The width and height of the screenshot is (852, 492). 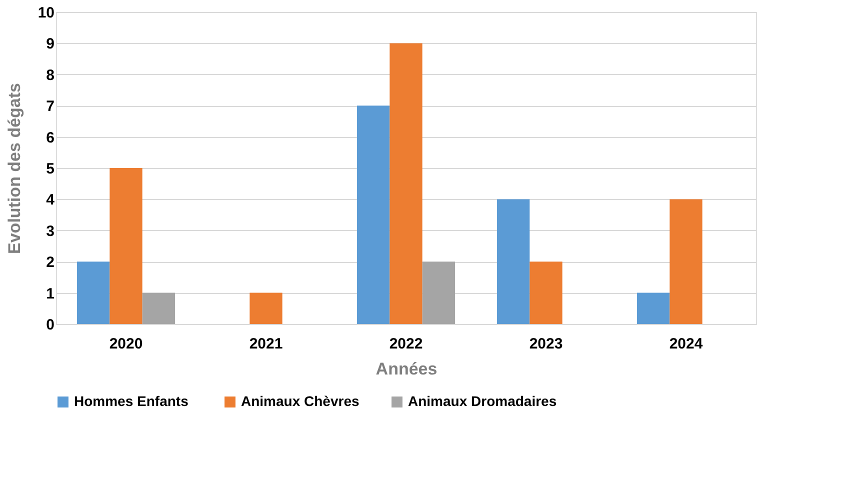 What do you see at coordinates (50, 231) in the screenshot?
I see `y-tick-label: 3` at bounding box center [50, 231].